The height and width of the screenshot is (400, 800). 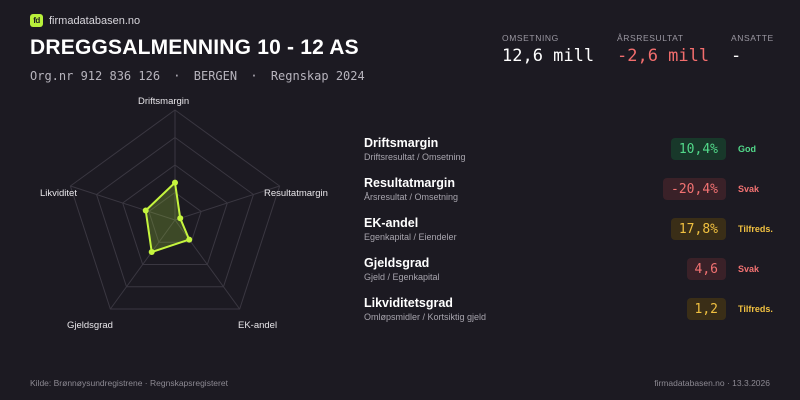 I want to click on kpi-value-result: -2,6 mill, so click(x=663, y=56).